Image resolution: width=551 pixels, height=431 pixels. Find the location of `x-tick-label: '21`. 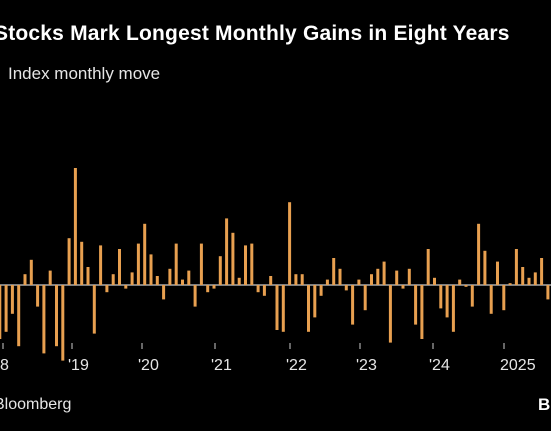

x-tick-label: '21 is located at coordinates (221, 365).